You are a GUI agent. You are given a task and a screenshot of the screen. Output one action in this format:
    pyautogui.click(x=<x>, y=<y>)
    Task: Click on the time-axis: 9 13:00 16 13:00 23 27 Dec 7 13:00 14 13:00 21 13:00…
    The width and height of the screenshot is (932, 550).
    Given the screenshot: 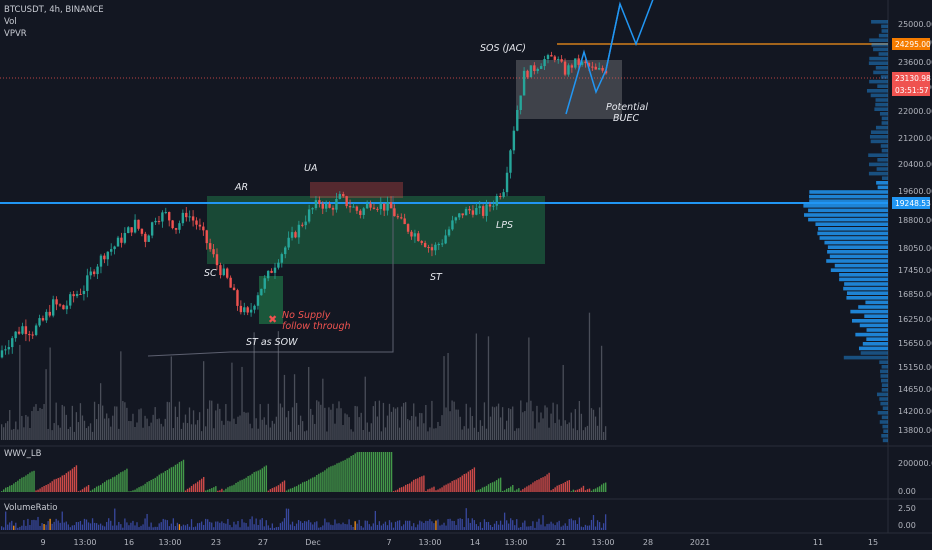 What is the action you would take?
    pyautogui.click(x=459, y=542)
    